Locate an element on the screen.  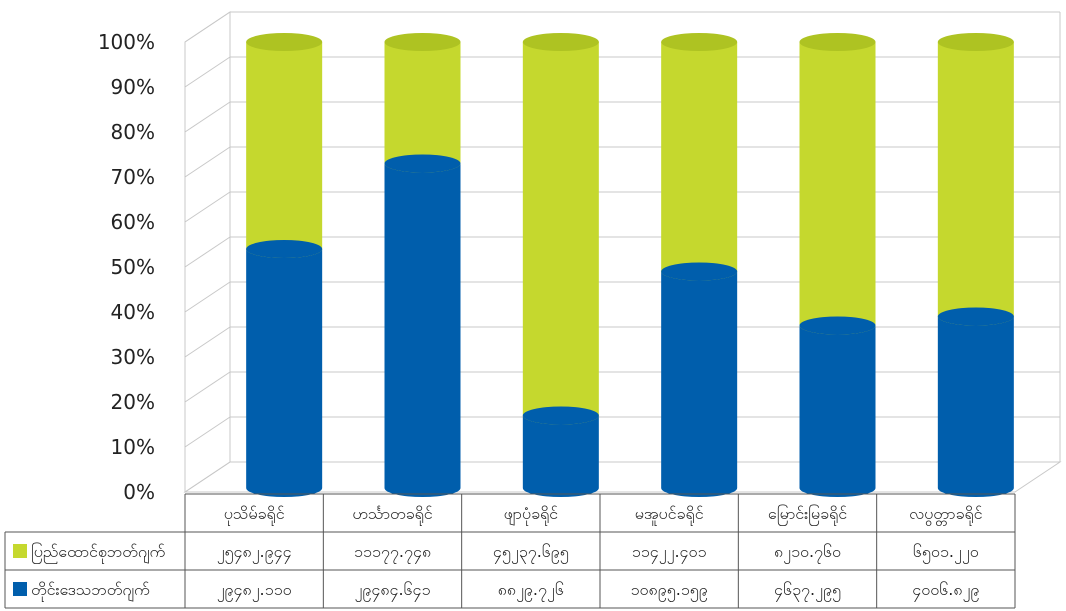
data-table-cell: ၁၀၈၉၅.၁၅၉ is located at coordinates (669, 591).